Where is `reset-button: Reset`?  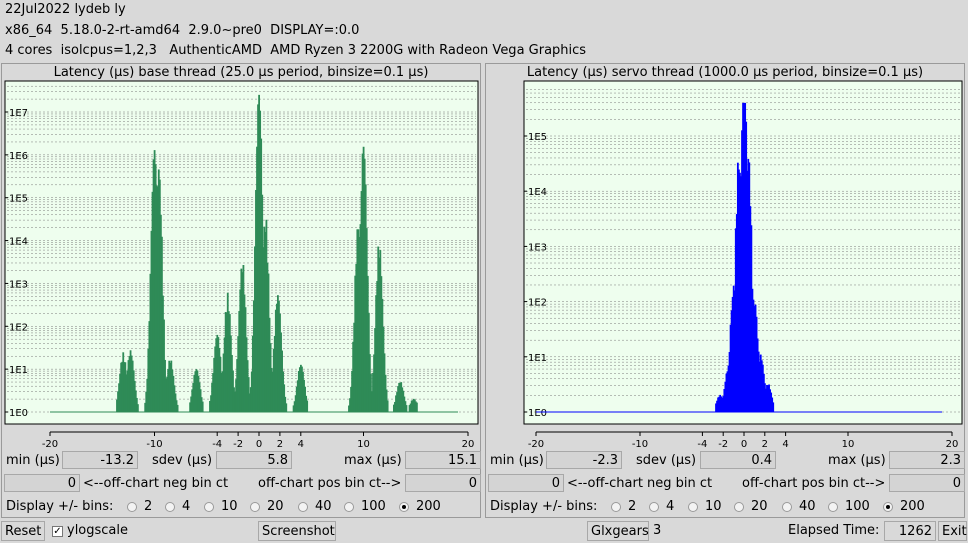 reset-button: Reset is located at coordinates (23, 531).